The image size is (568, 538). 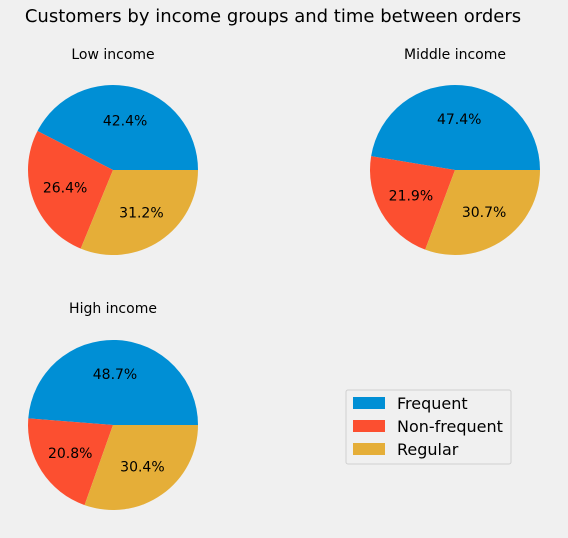 What do you see at coordinates (455, 151) in the screenshot?
I see `pie-middle-income: Middle income 47.4% 21.9% 30.7%` at bounding box center [455, 151].